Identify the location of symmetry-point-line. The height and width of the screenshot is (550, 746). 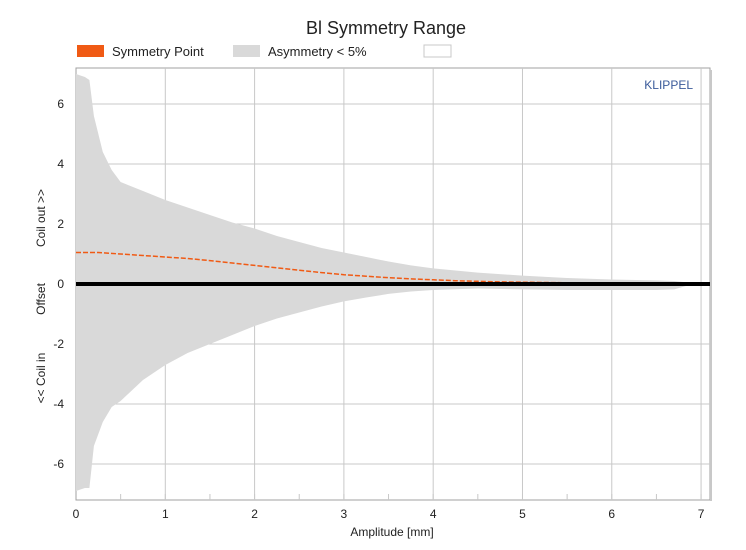
(384, 268).